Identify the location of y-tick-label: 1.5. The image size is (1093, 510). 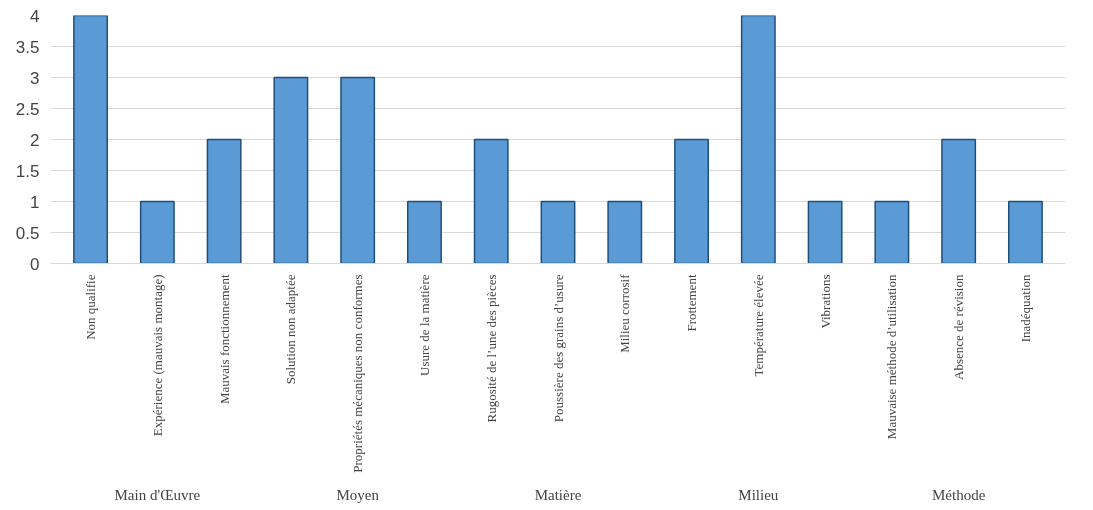
(27, 171).